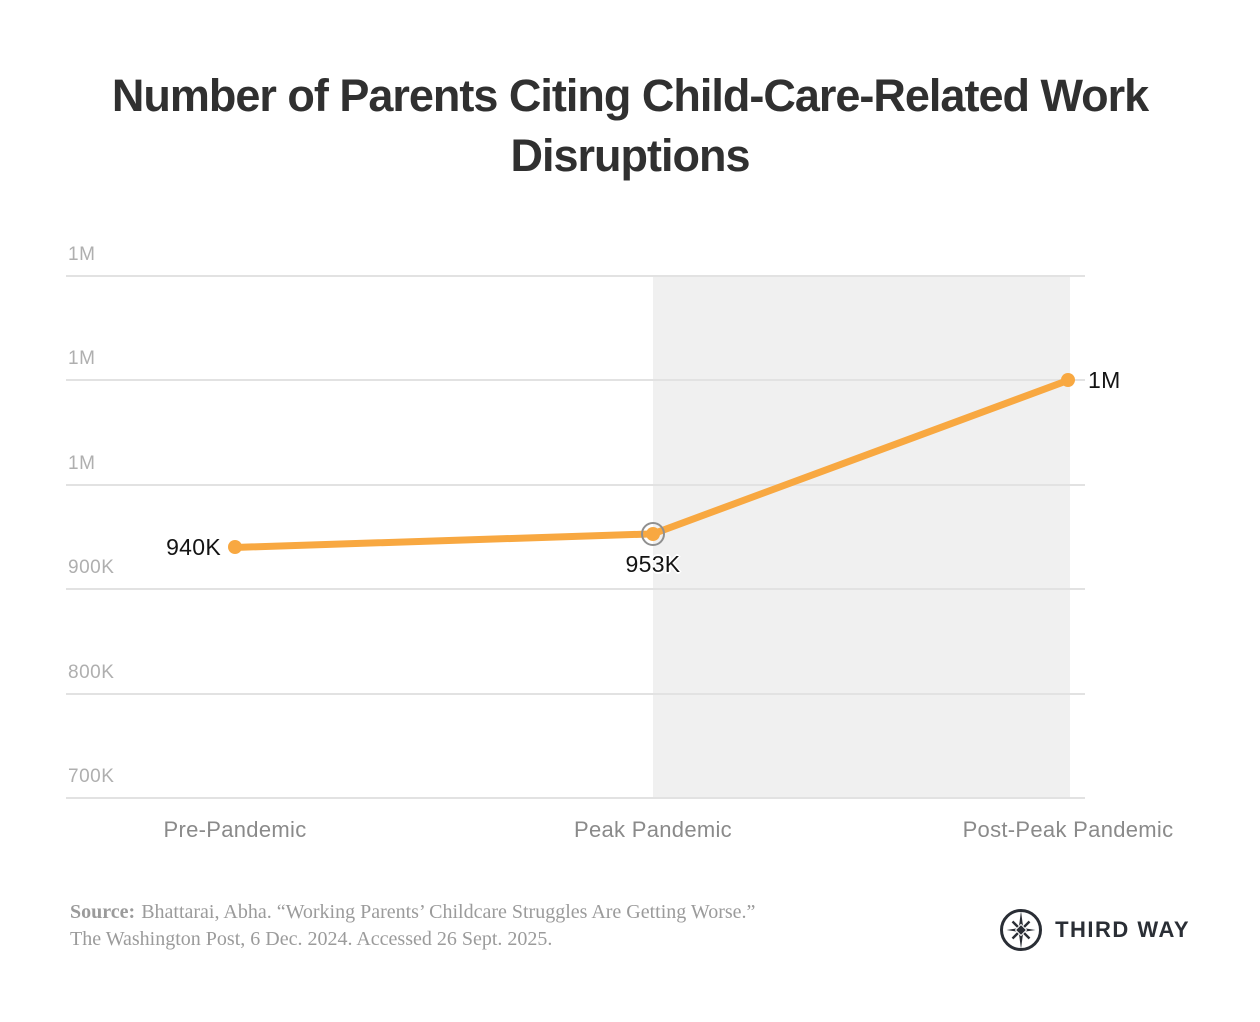 This screenshot has height=1022, width=1260. What do you see at coordinates (1122, 929) in the screenshot?
I see `logo-wordmark: THIRD WAY` at bounding box center [1122, 929].